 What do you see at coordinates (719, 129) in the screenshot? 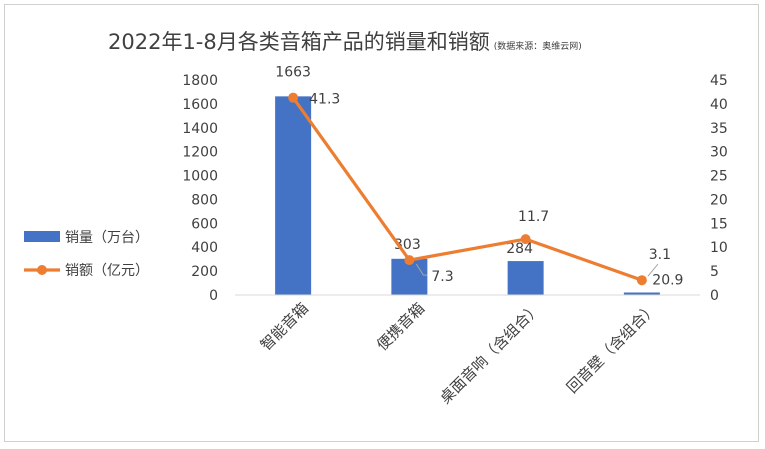
I see `right-axis-tick-label: 35` at bounding box center [719, 129].